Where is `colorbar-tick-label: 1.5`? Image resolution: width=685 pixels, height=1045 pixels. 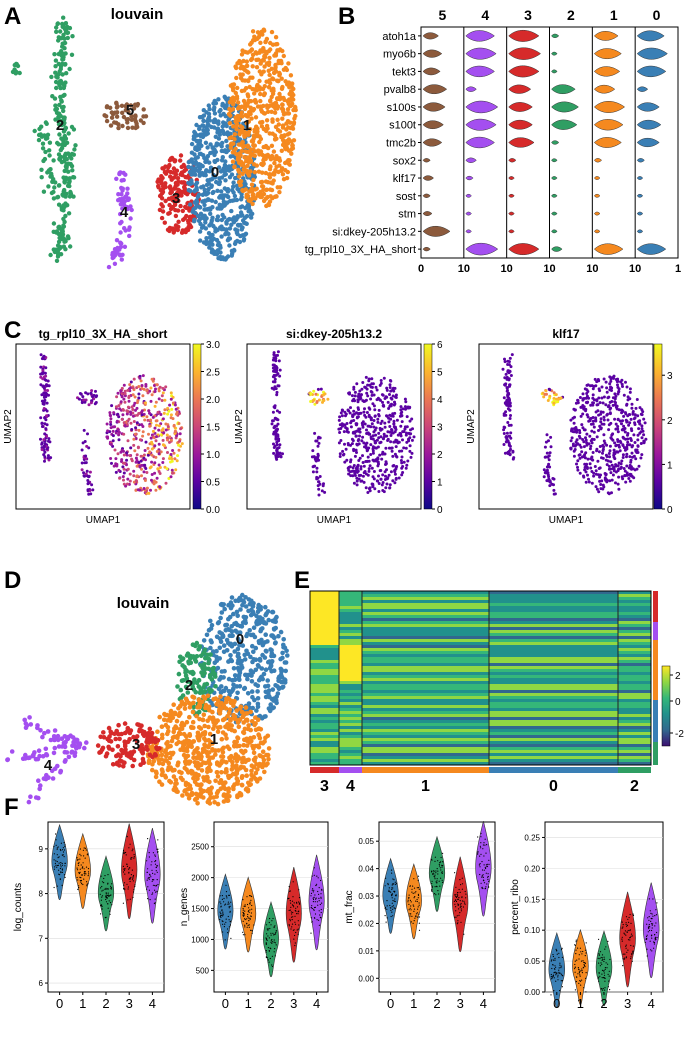 colorbar-tick-label: 1.5 is located at coordinates (213, 428).